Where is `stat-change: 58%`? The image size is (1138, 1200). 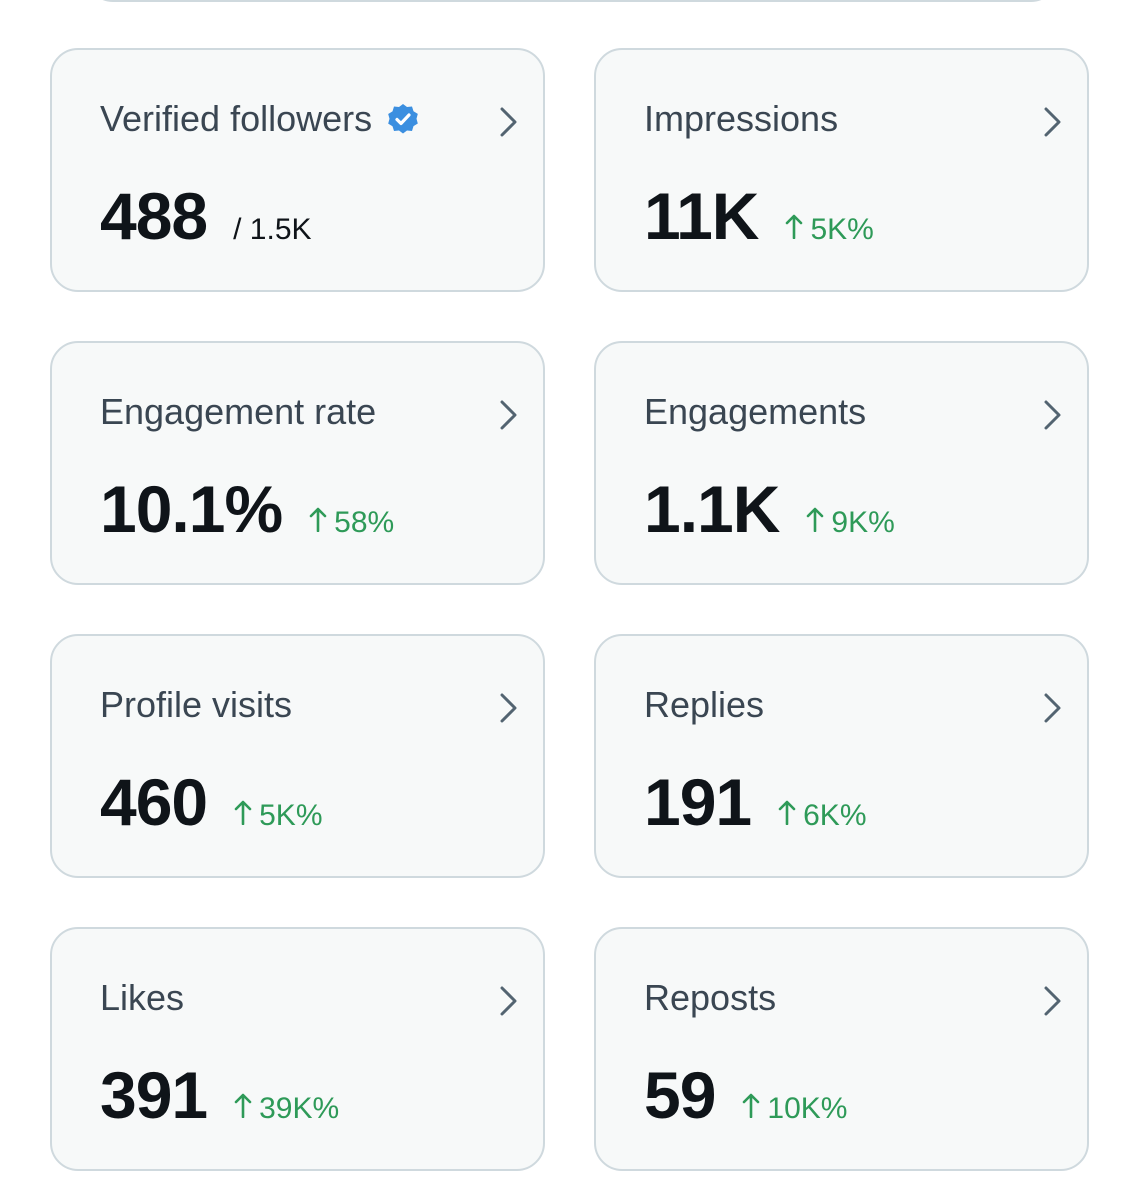 stat-change: 58% is located at coordinates (351, 523).